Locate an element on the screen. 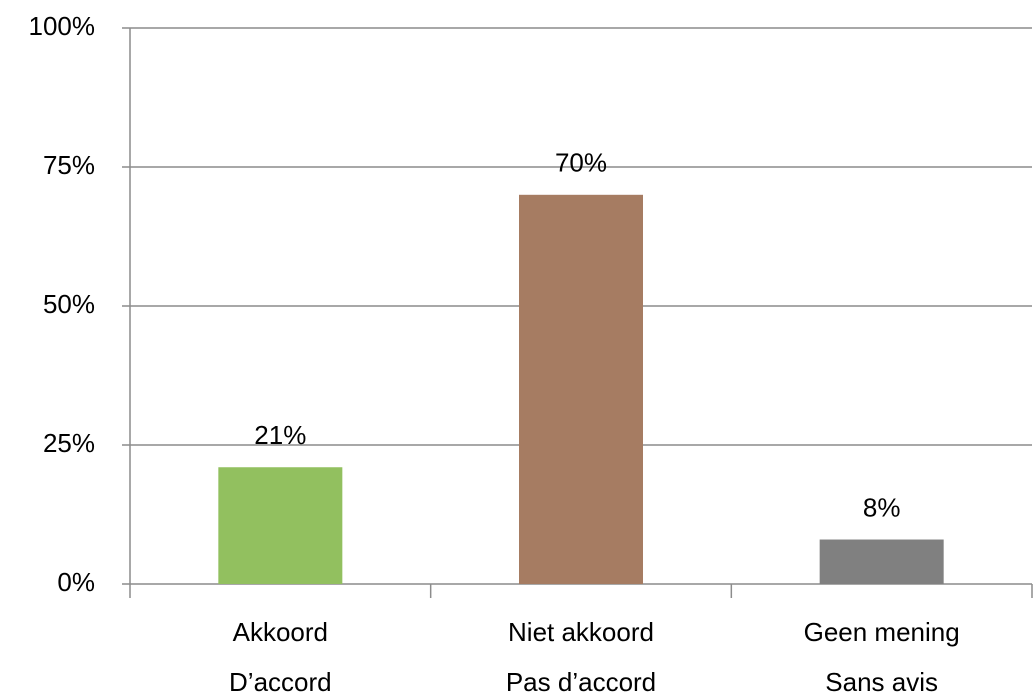 This screenshot has width=1033, height=696. y-tick-label: 50% is located at coordinates (69, 304).